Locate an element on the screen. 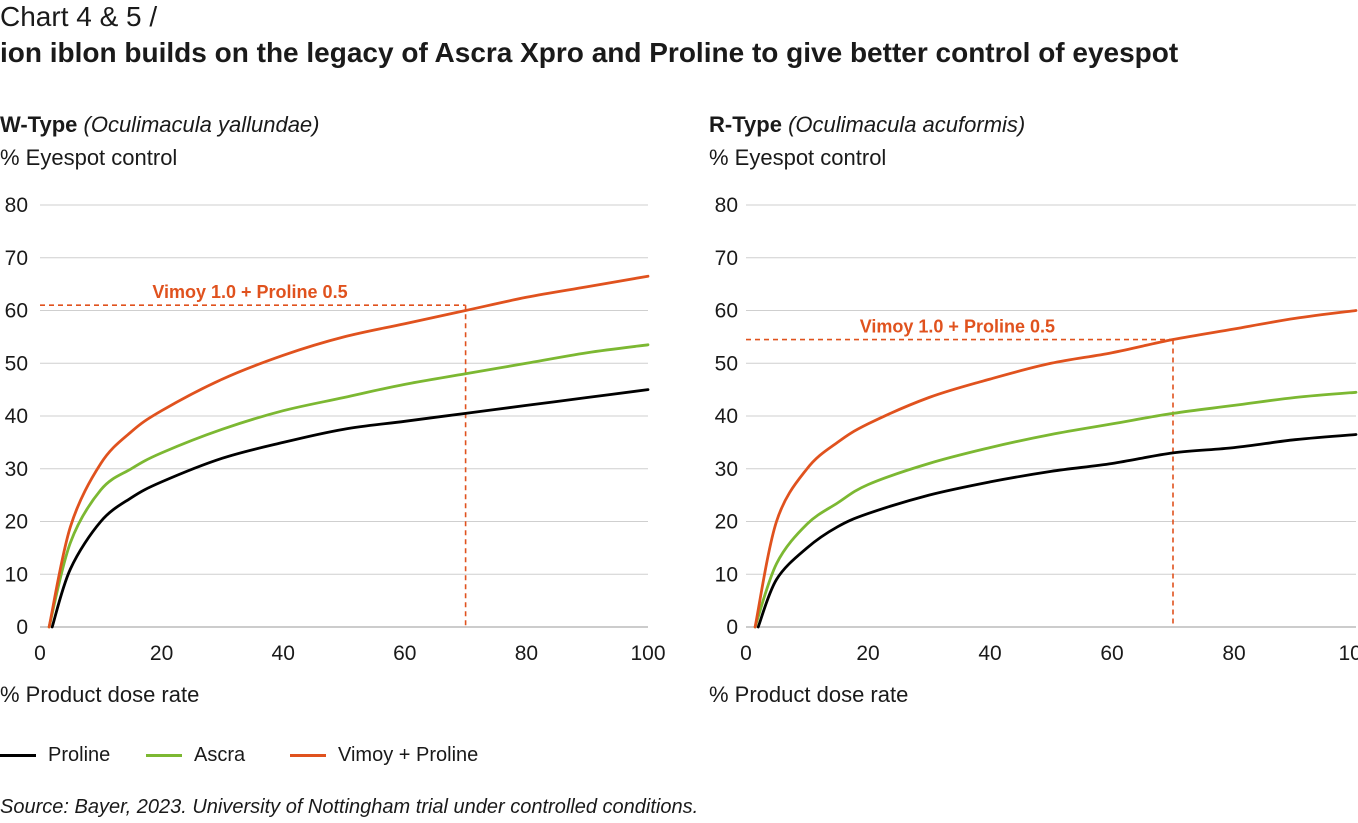 This screenshot has width=1358, height=823. right-y-tick-label-70: 70 is located at coordinates (726, 258).